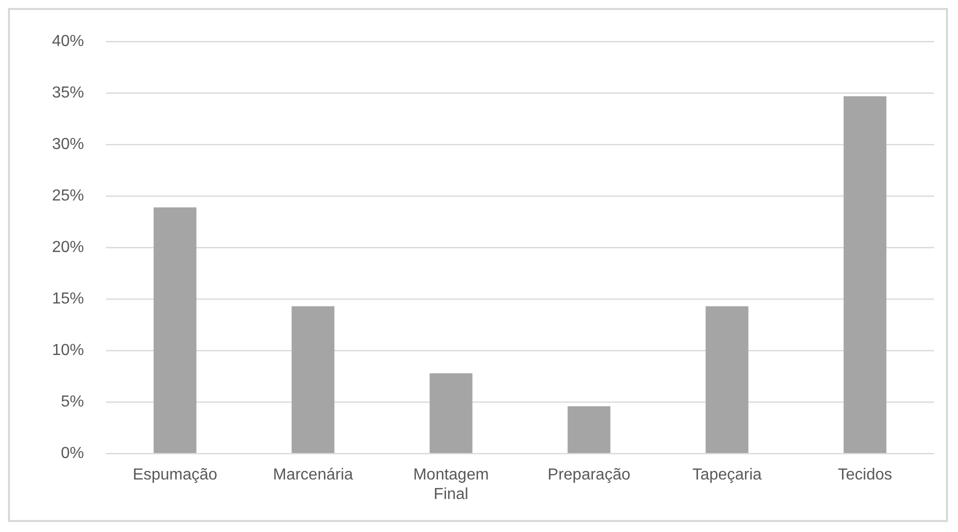 The image size is (958, 532). I want to click on x-tick-label: Tecidos, so click(865, 475).